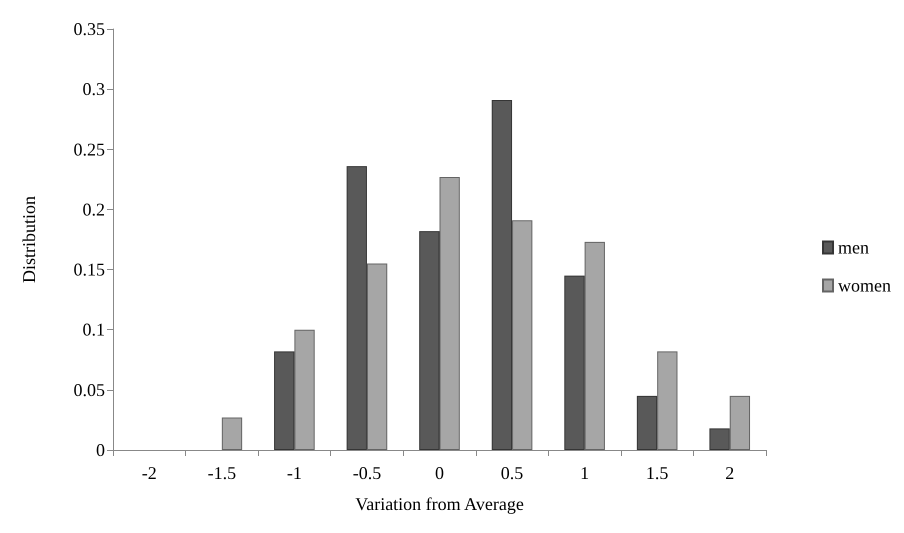 This screenshot has width=904, height=533. Describe the element at coordinates (89, 270) in the screenshot. I see `y-tick-label: 0.15` at that location.